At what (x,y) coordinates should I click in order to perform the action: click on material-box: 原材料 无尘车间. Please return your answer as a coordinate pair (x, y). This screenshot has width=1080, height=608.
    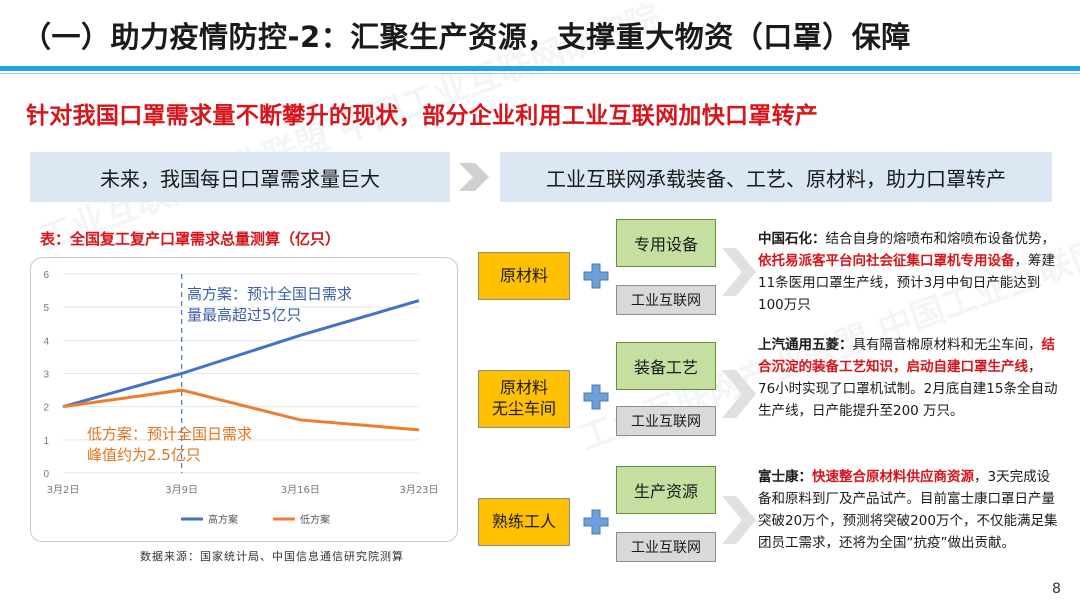
    Looking at the image, I should click on (524, 399).